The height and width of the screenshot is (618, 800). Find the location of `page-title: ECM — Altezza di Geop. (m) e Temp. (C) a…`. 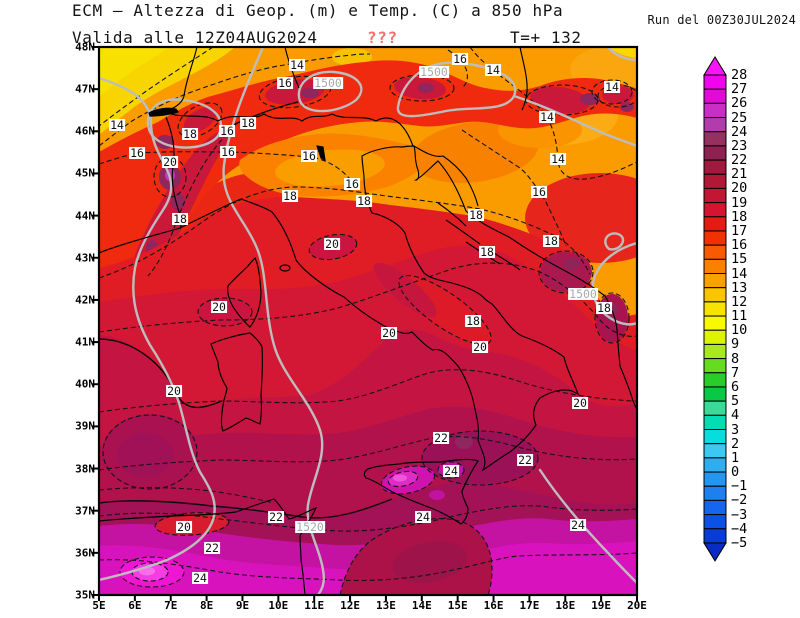

page-title: ECM — Altezza di Geop. (m) e Temp. (C) a… is located at coordinates (318, 10).